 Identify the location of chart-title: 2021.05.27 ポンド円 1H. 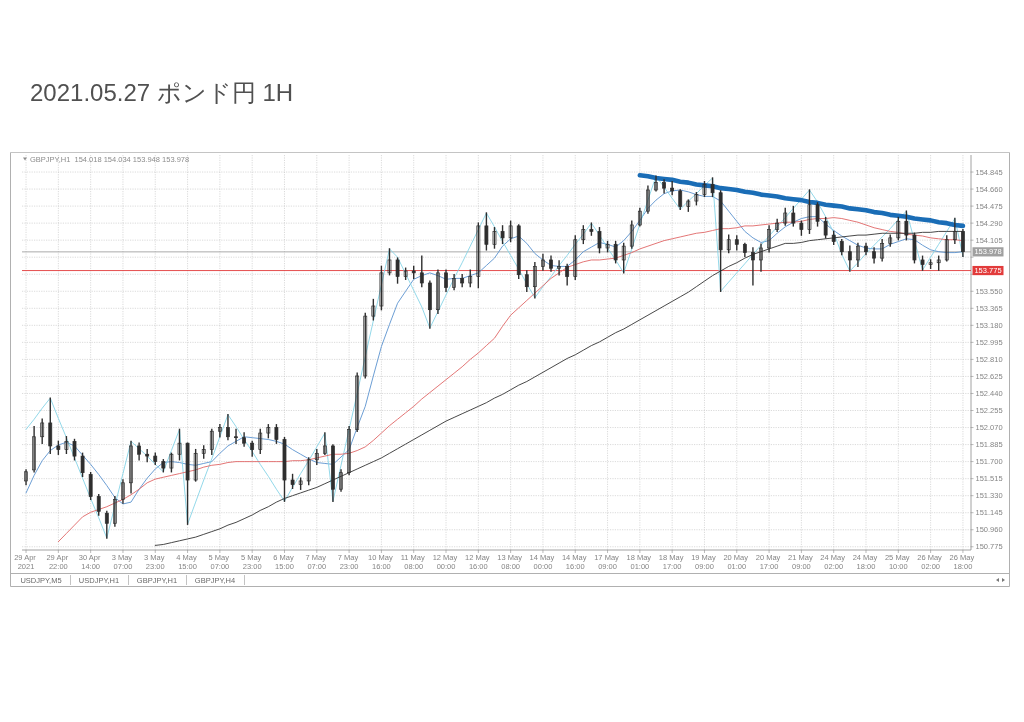
(162, 92).